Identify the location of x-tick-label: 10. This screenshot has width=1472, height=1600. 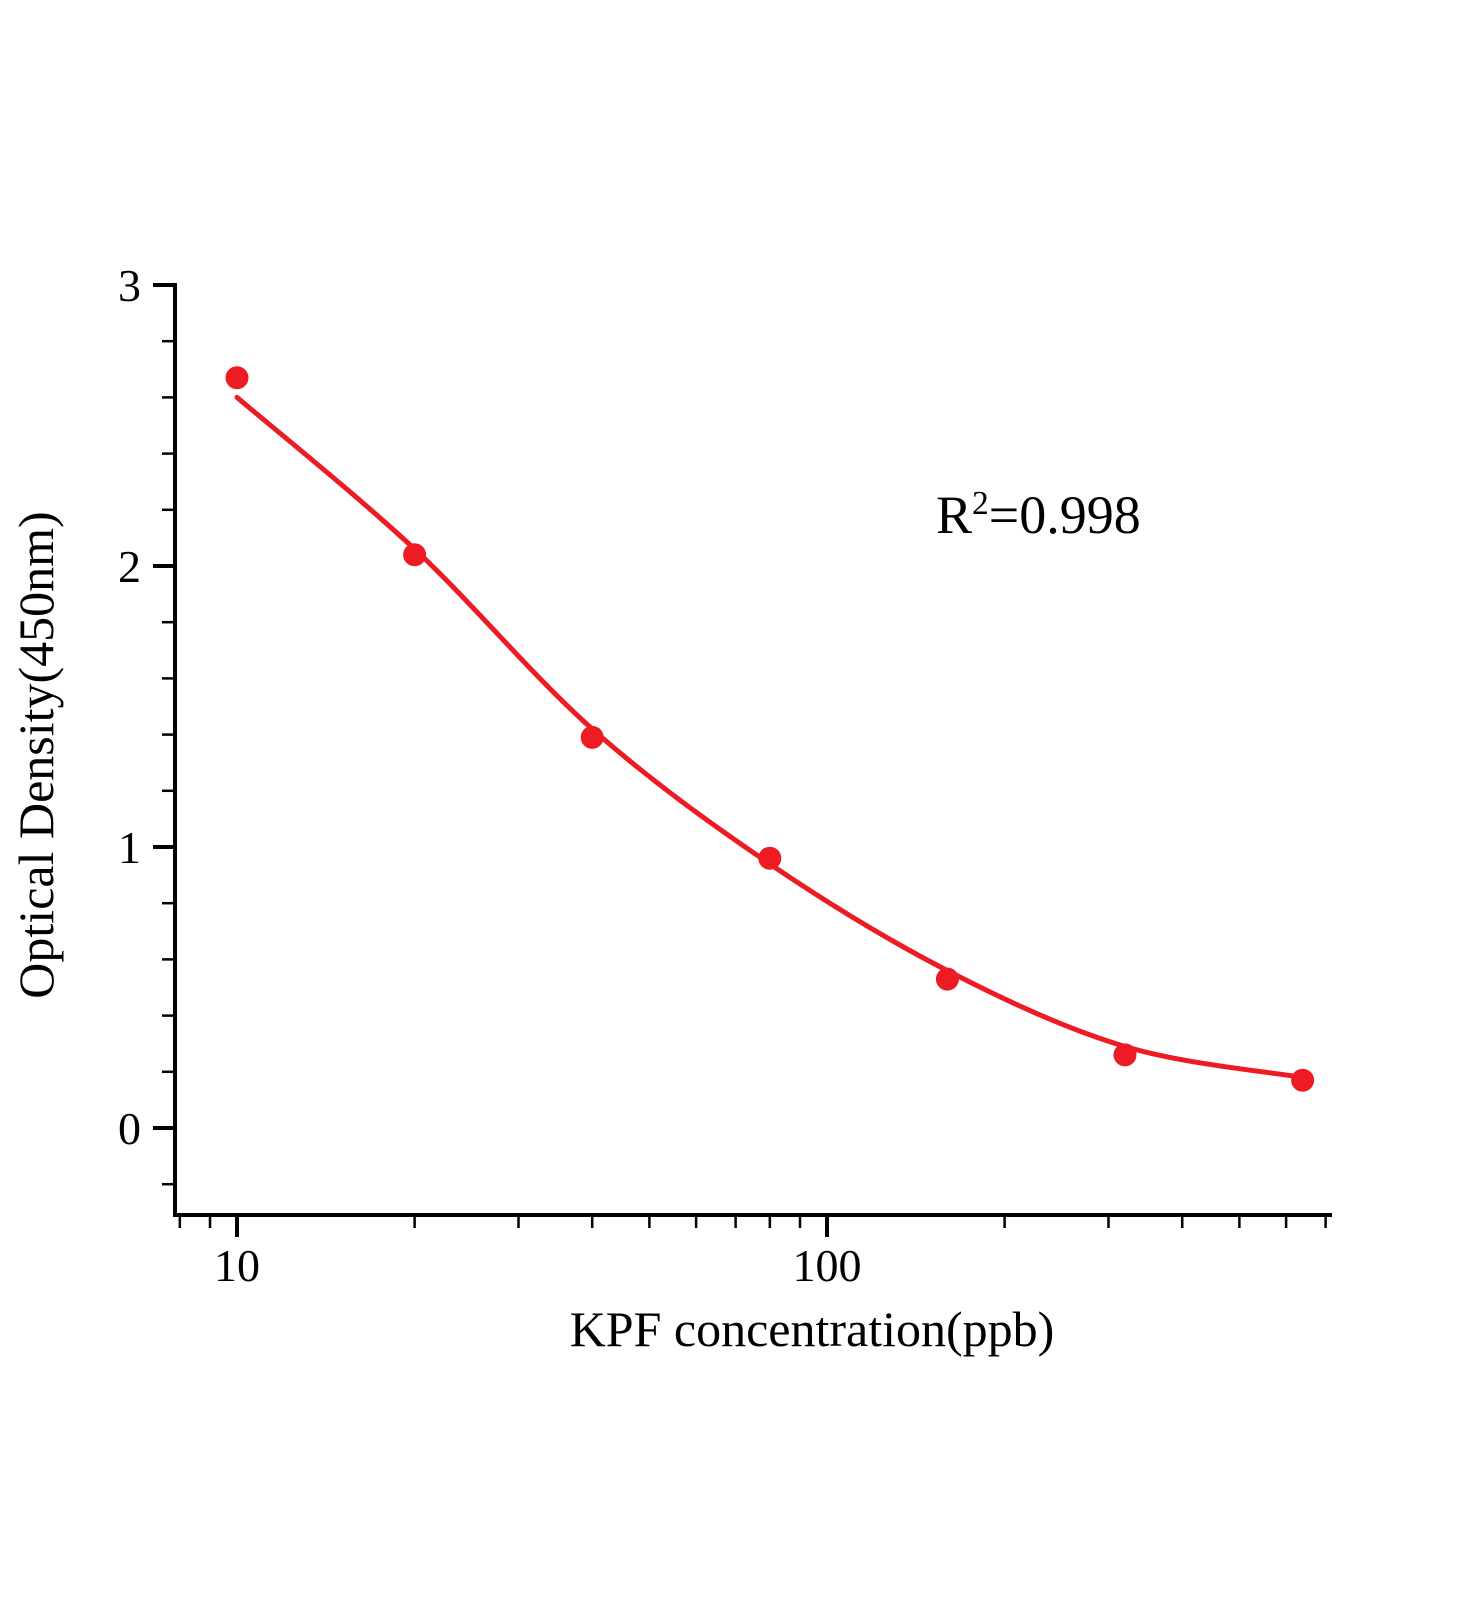
(237, 1265).